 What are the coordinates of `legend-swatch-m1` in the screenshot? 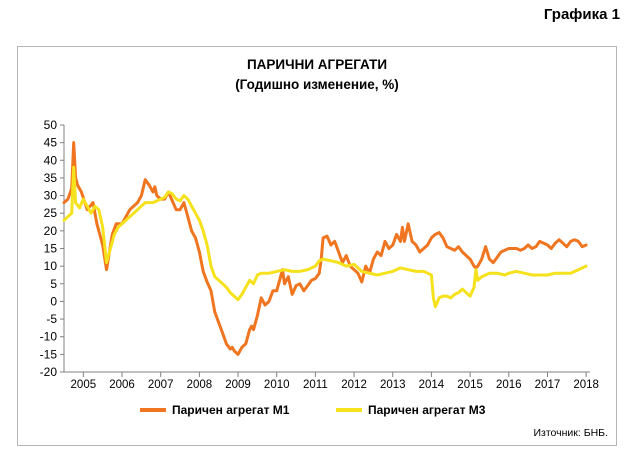 It's located at (153, 410).